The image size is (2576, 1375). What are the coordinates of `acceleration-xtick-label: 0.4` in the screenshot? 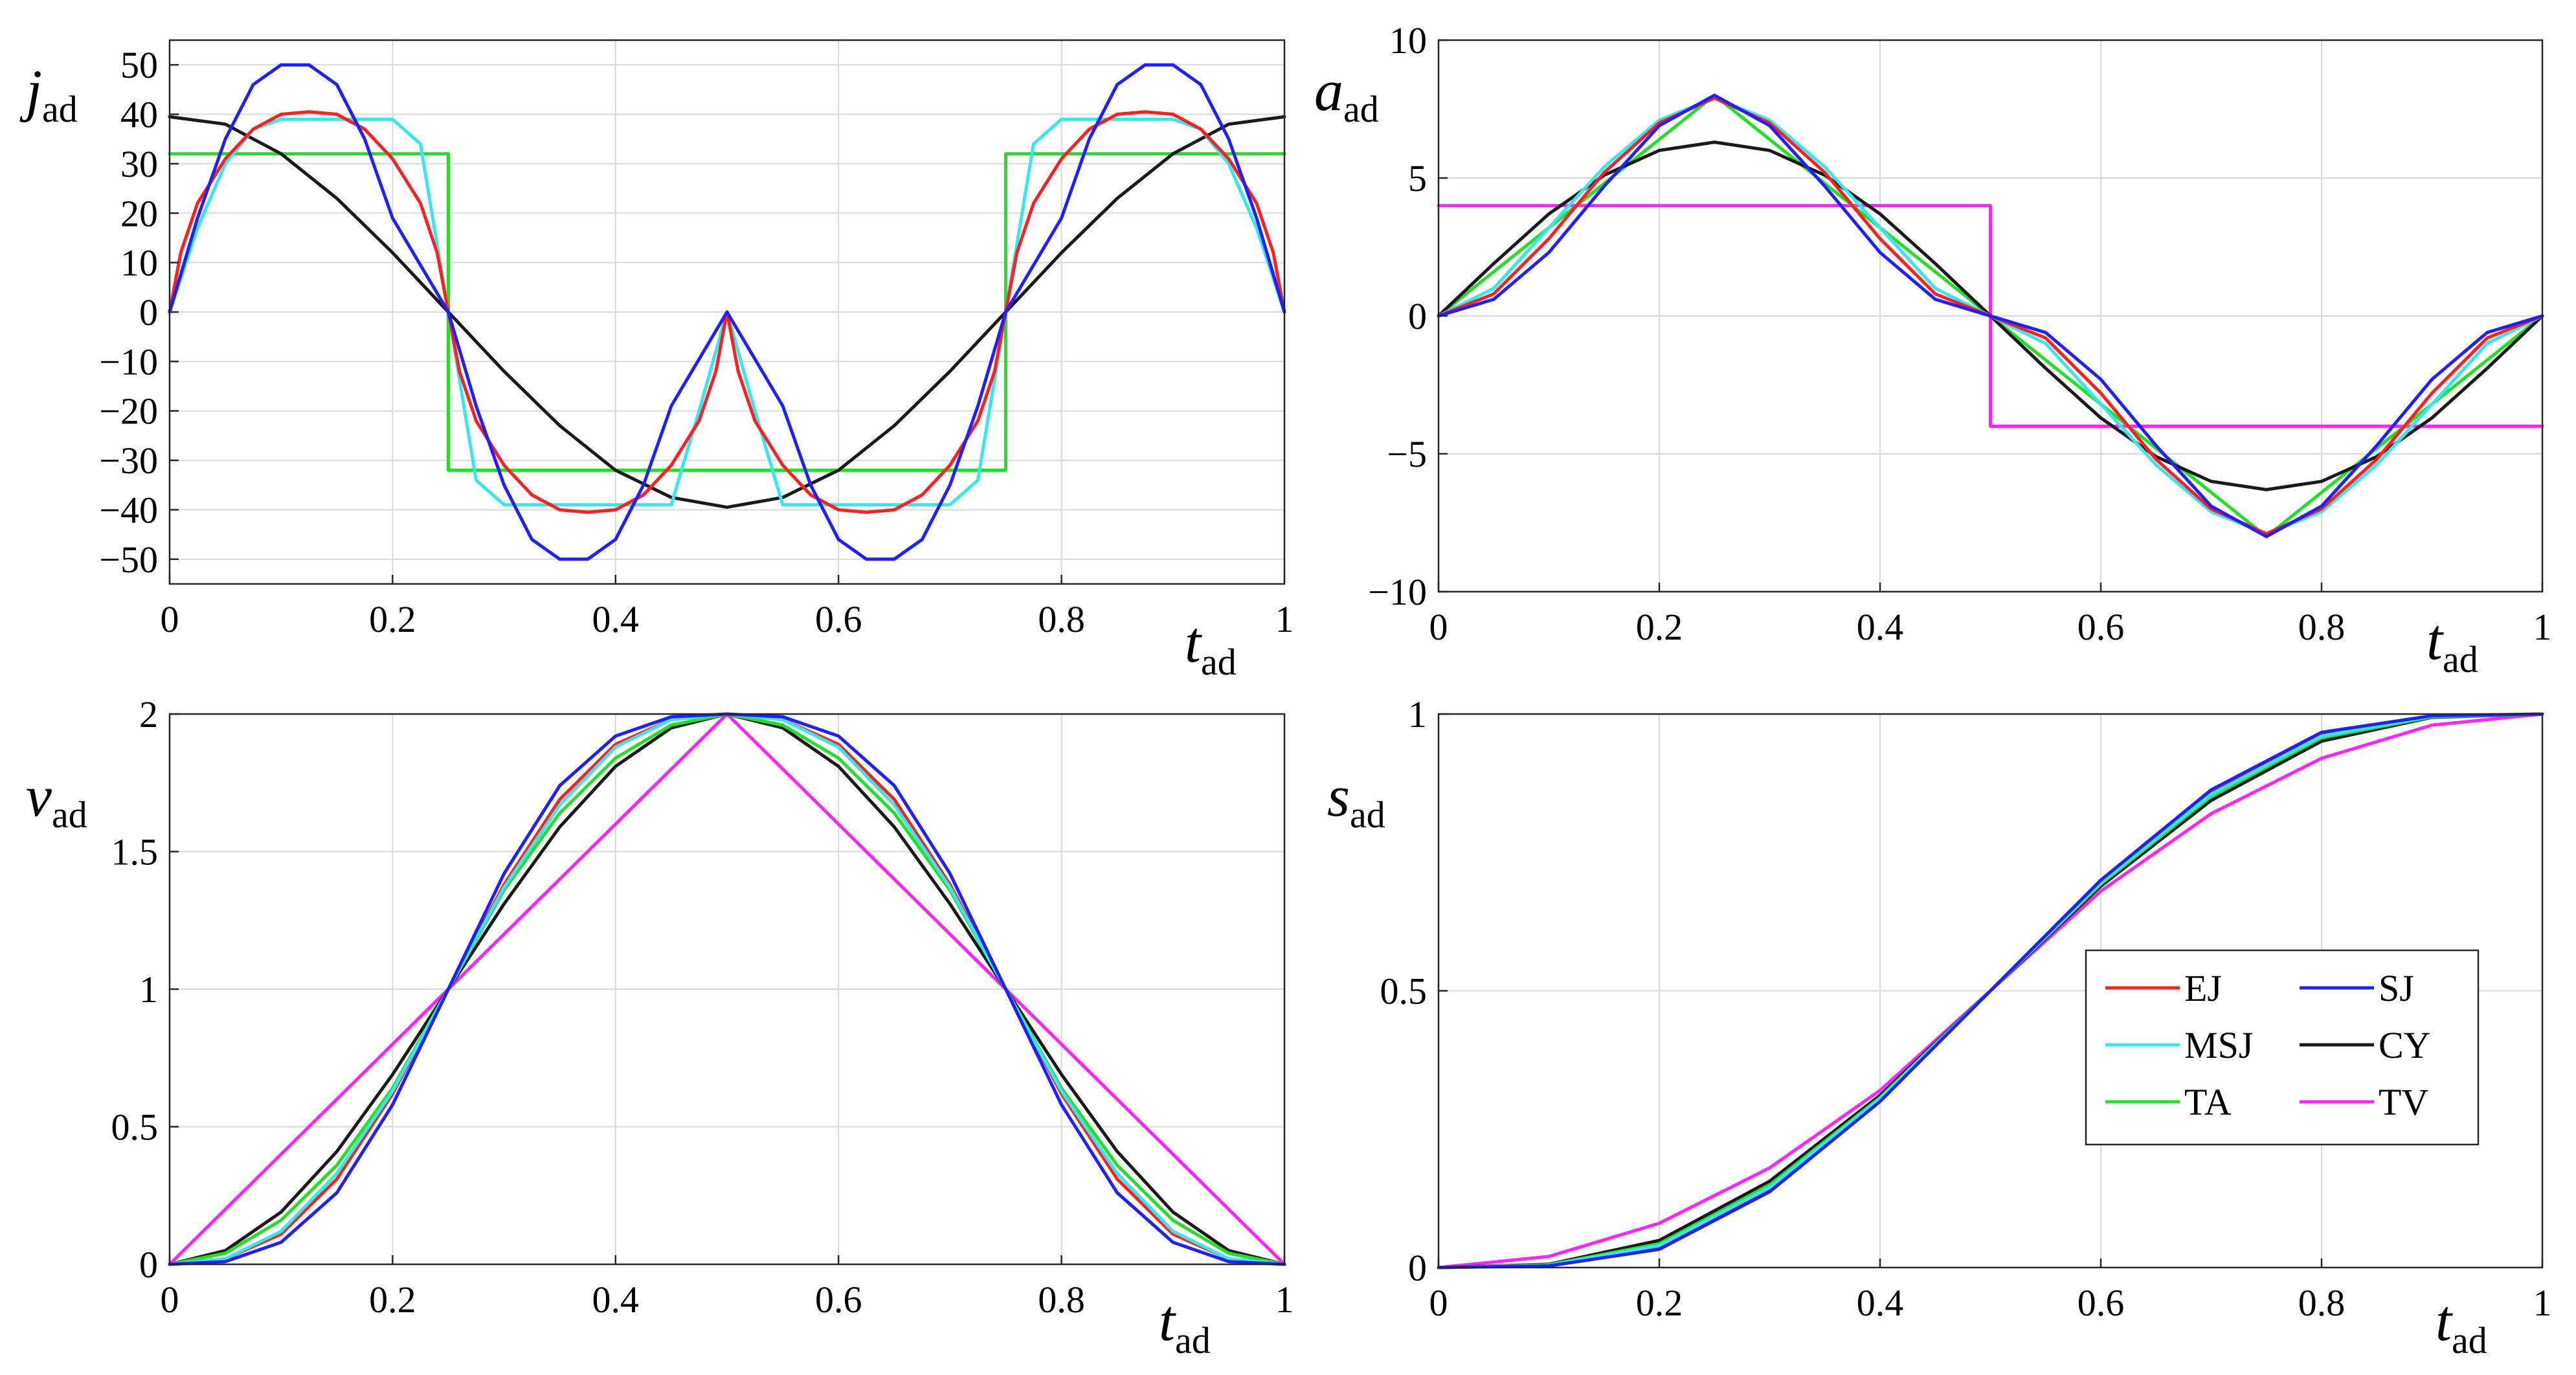 It's located at (1881, 627).